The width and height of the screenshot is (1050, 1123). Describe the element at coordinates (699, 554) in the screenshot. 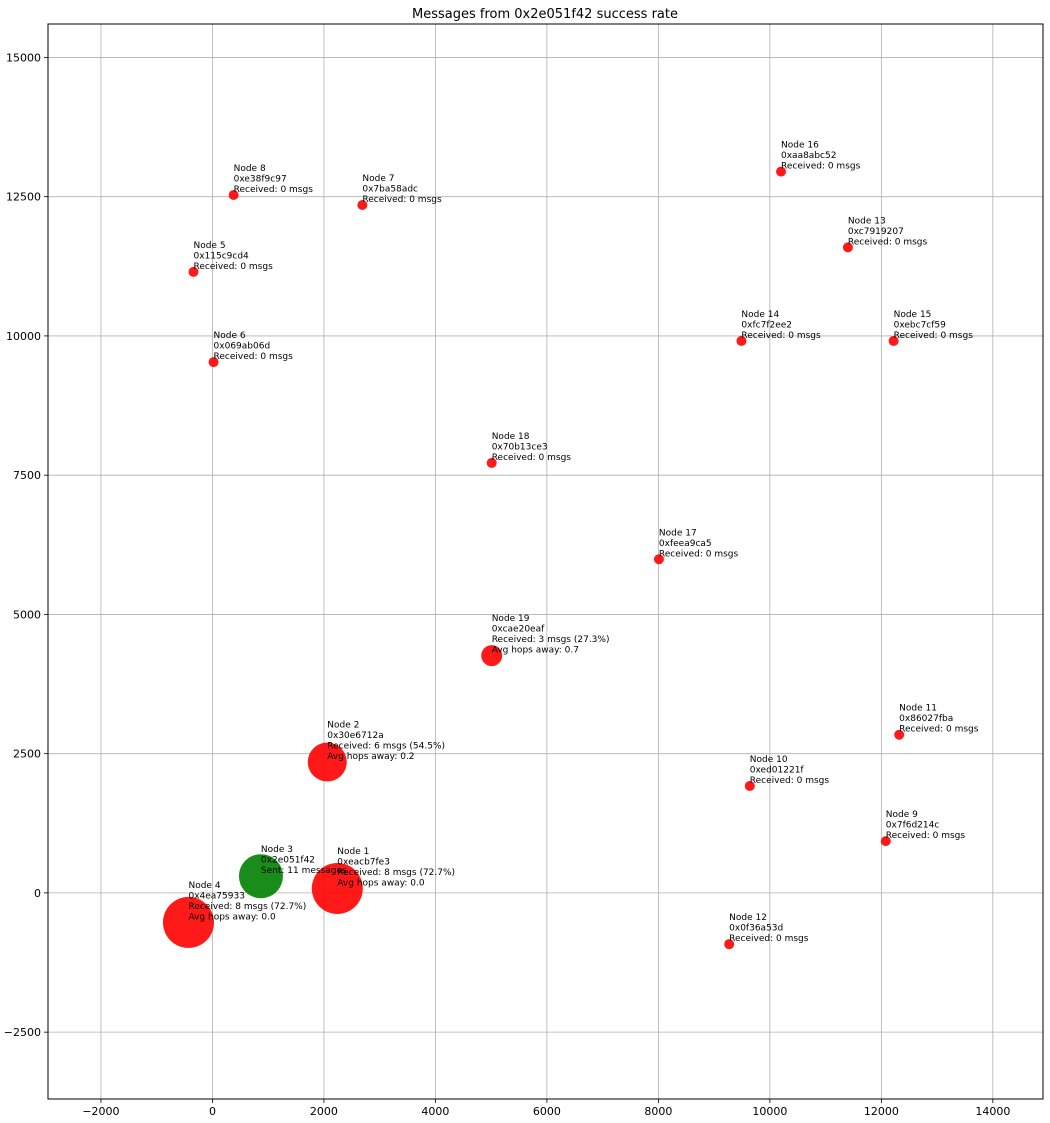

I see `node-17-label-line: Received: 0 msgs` at that location.